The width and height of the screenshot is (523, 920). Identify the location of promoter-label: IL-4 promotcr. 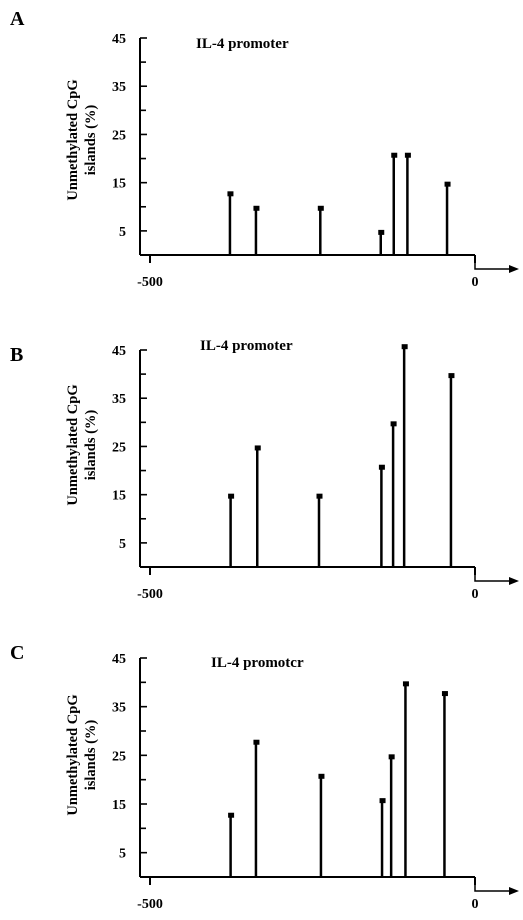
(257, 663).